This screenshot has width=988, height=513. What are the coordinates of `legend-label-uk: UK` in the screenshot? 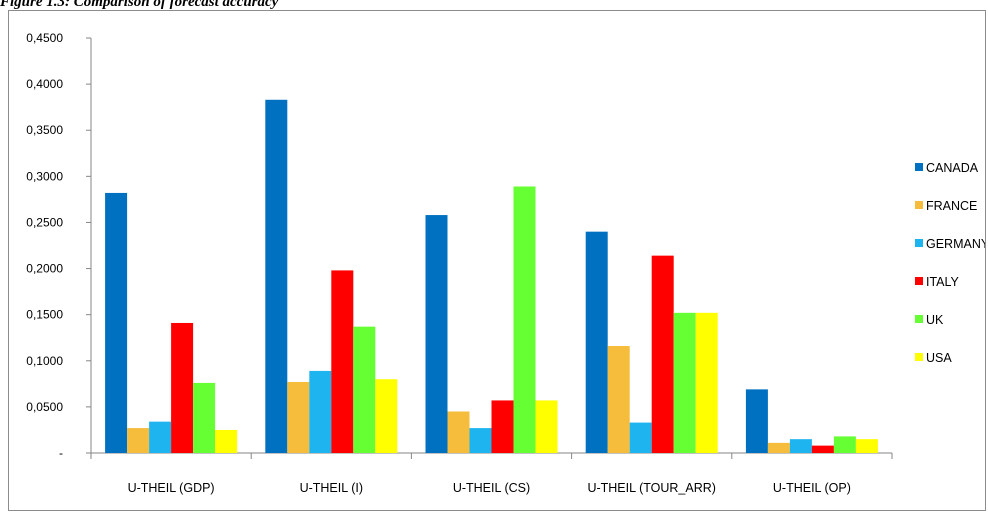 It's located at (935, 320).